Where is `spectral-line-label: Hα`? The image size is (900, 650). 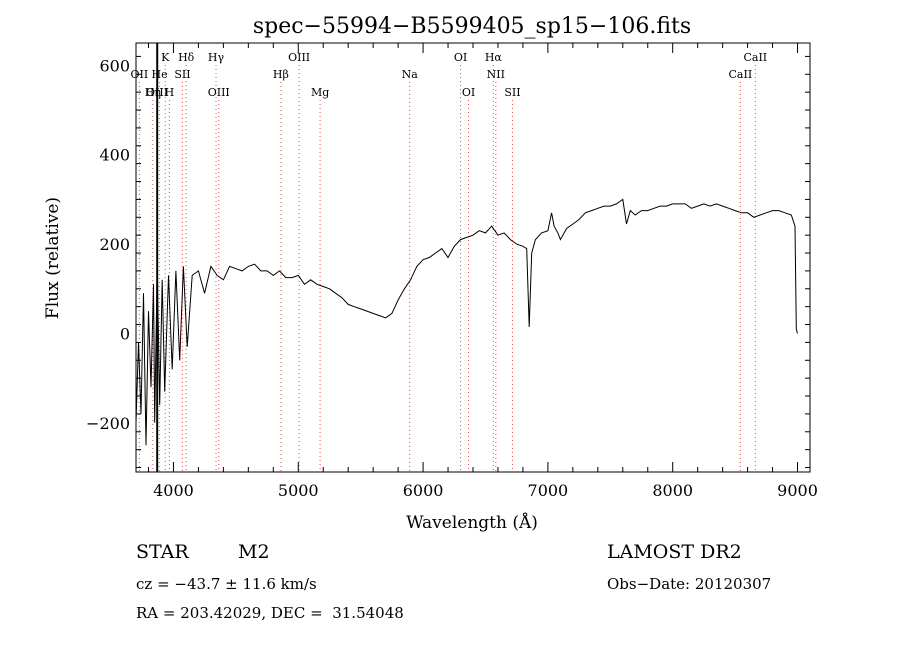
spectral-line-label: Hα is located at coordinates (494, 57).